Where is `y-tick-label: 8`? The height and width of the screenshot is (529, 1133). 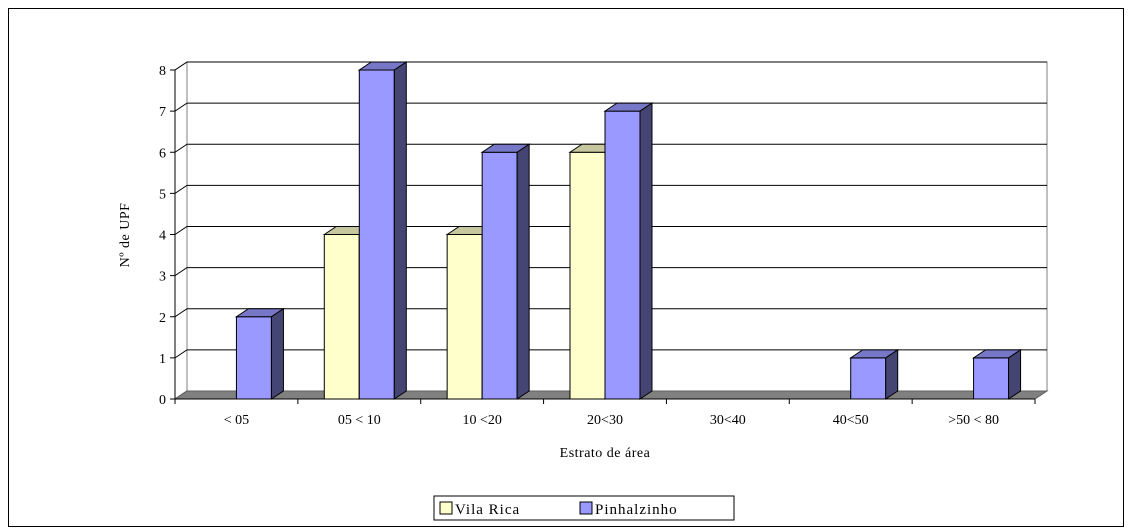
y-tick-label: 8 is located at coordinates (162, 71).